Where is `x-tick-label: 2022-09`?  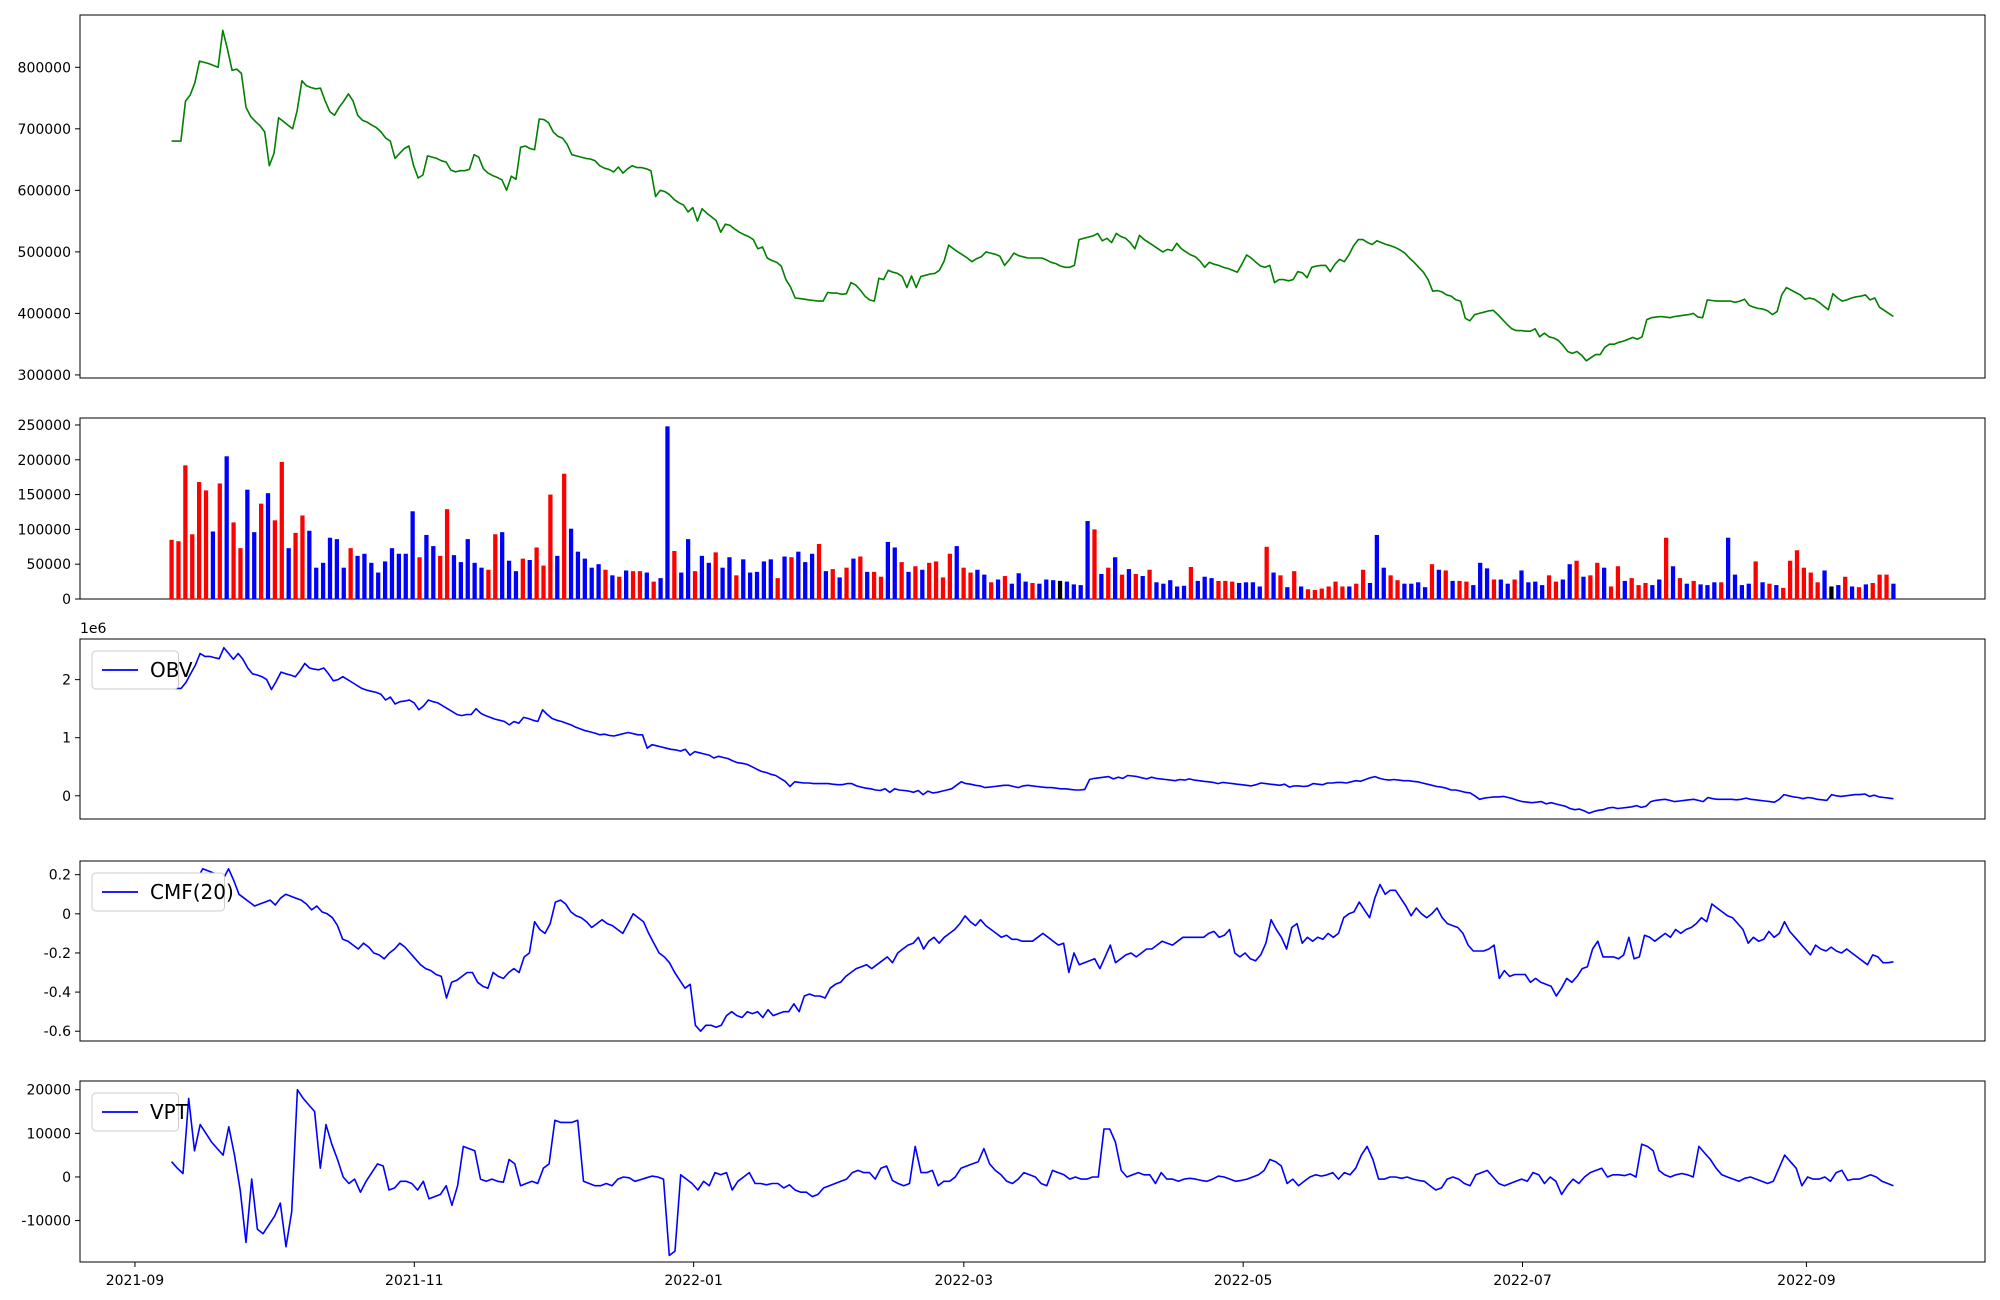 x-tick-label: 2022-09 is located at coordinates (1806, 1281).